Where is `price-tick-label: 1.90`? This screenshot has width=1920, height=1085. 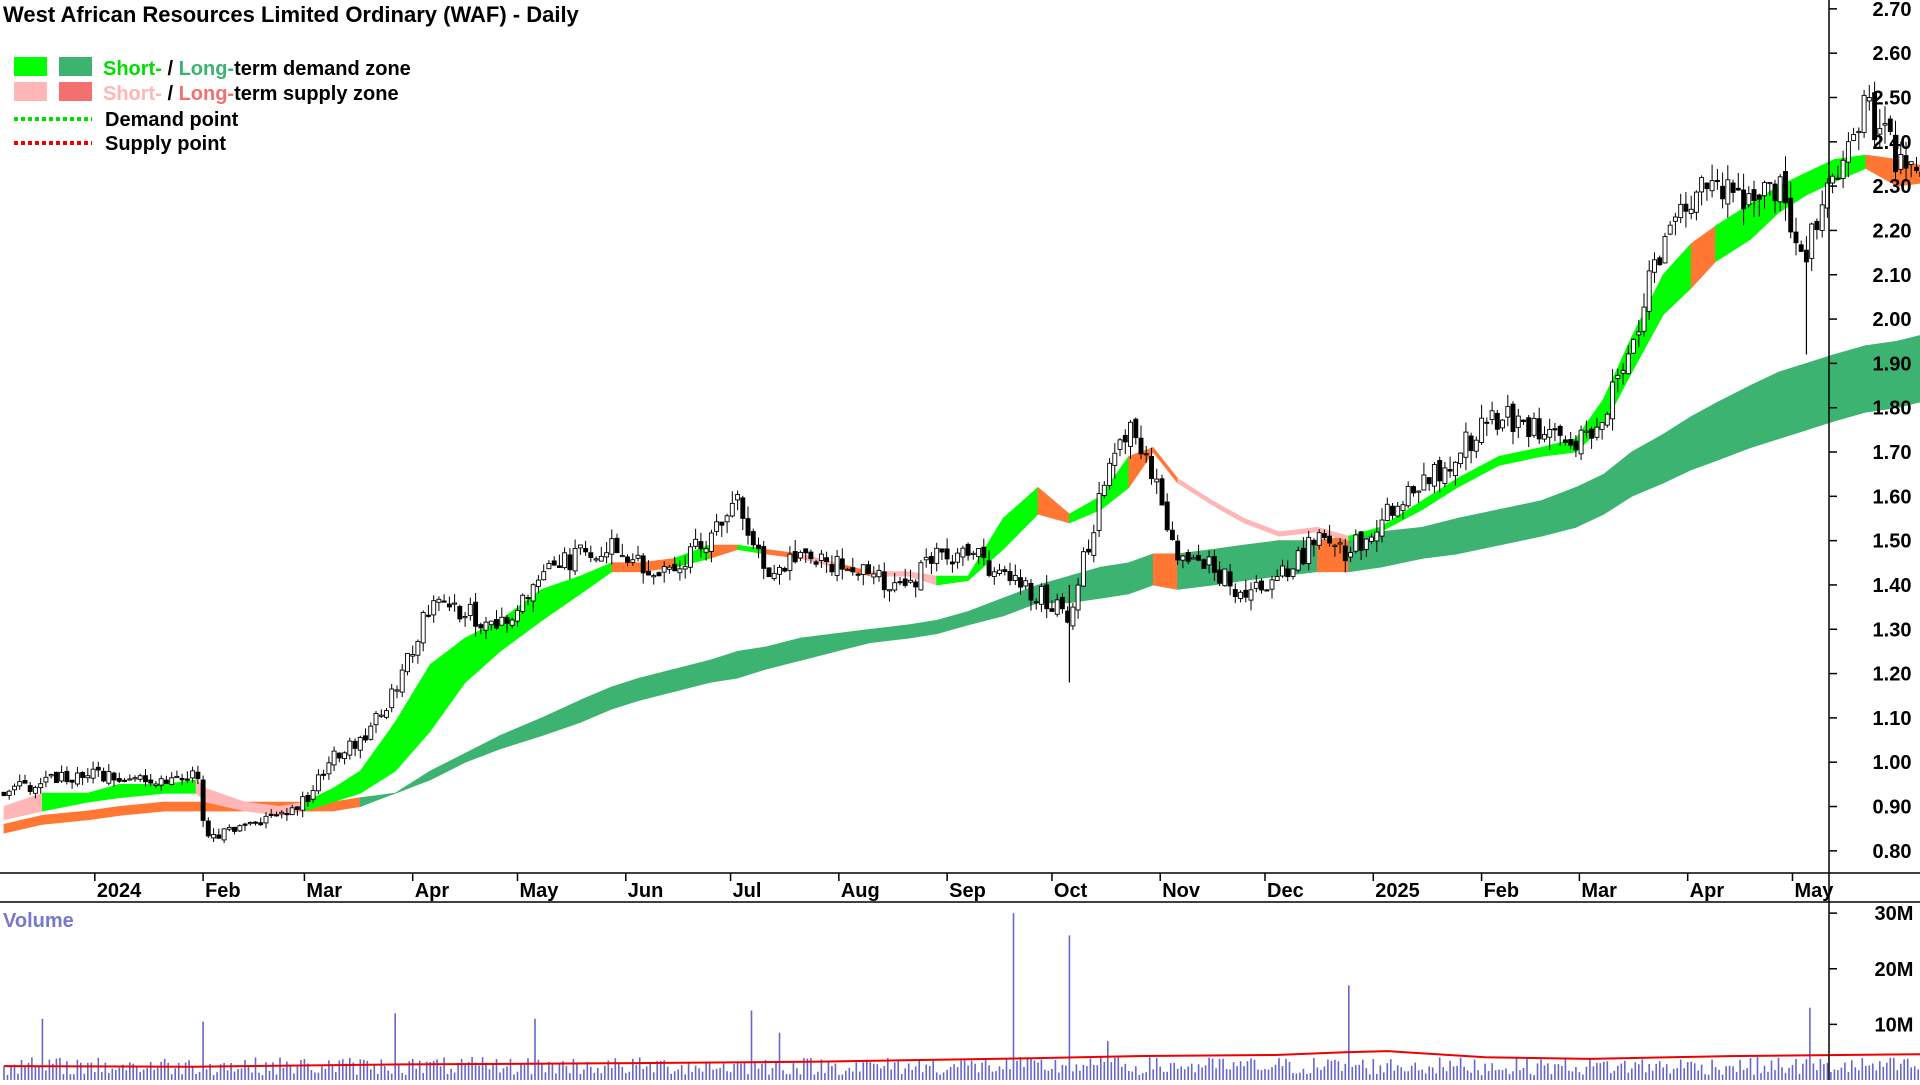 price-tick-label: 1.90 is located at coordinates (1892, 364).